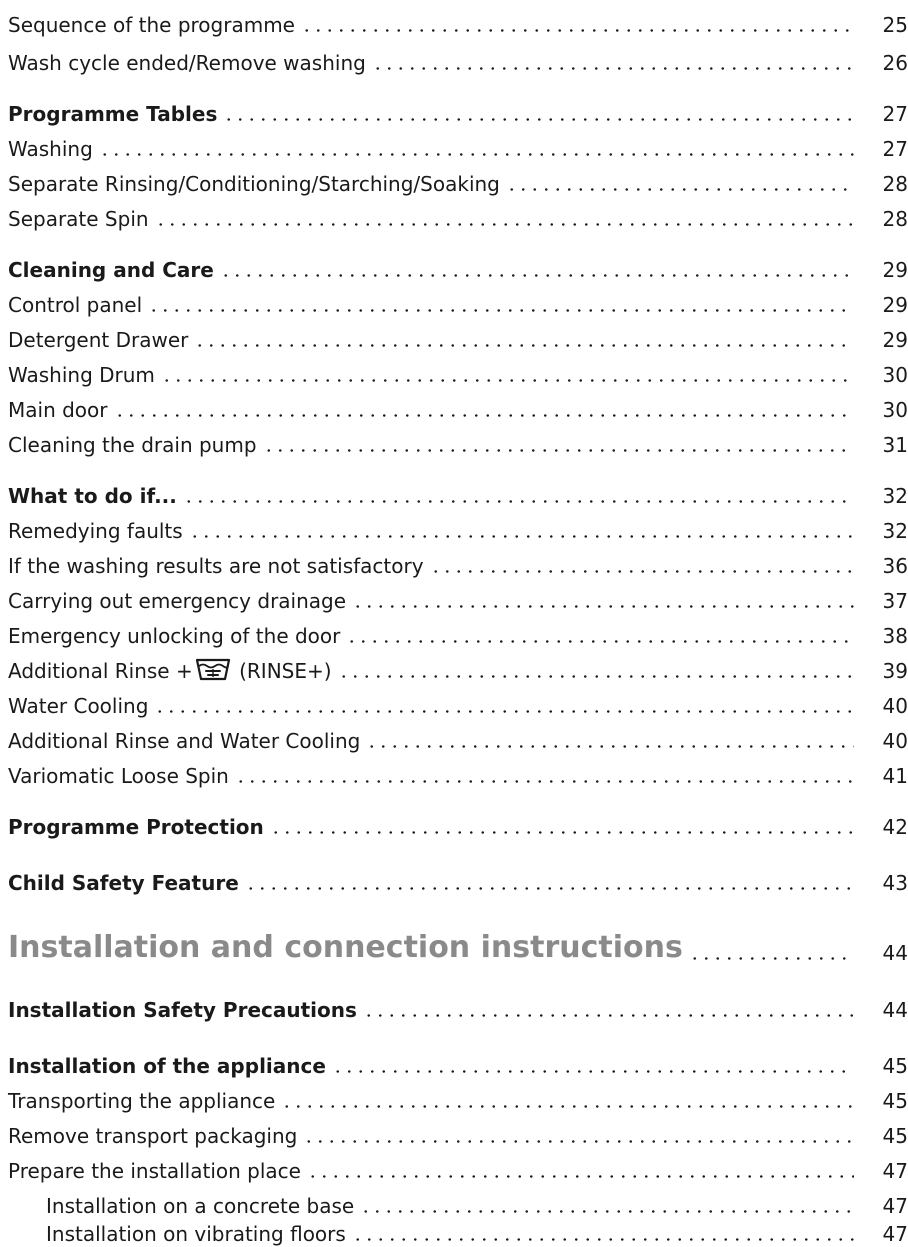 The height and width of the screenshot is (1247, 908). What do you see at coordinates (458, 443) in the screenshot?
I see `toc-entry: Cleaning the drain pump 31` at bounding box center [458, 443].